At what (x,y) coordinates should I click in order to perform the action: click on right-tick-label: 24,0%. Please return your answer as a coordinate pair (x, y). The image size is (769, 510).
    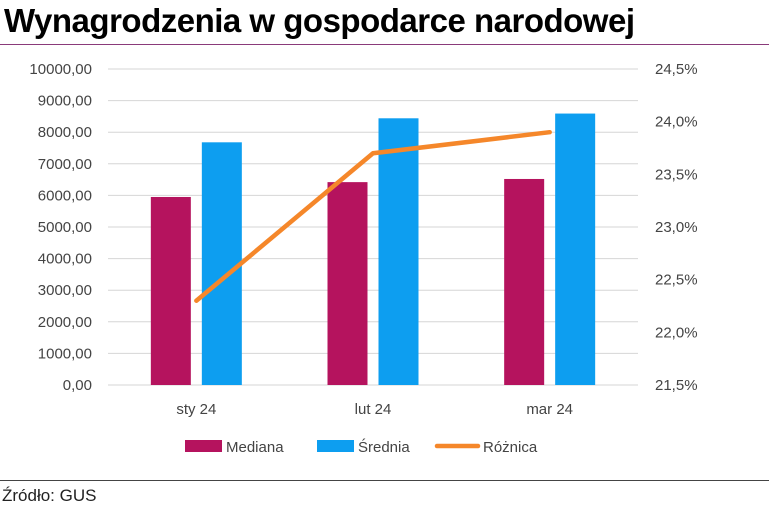
    Looking at the image, I should click on (676, 122).